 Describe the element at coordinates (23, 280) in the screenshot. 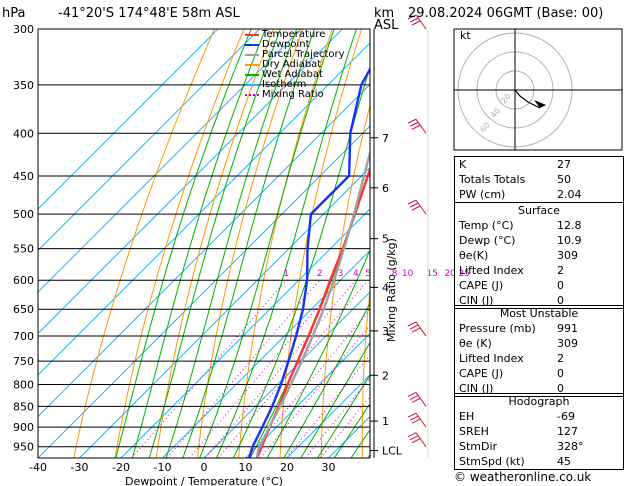

I see `pressure-tick-label: 600` at that location.